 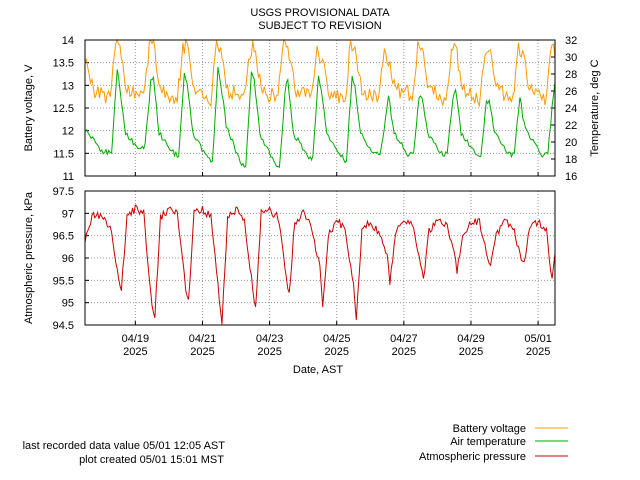 I want to click on top-y2-tick-label: 24, so click(x=571, y=109).